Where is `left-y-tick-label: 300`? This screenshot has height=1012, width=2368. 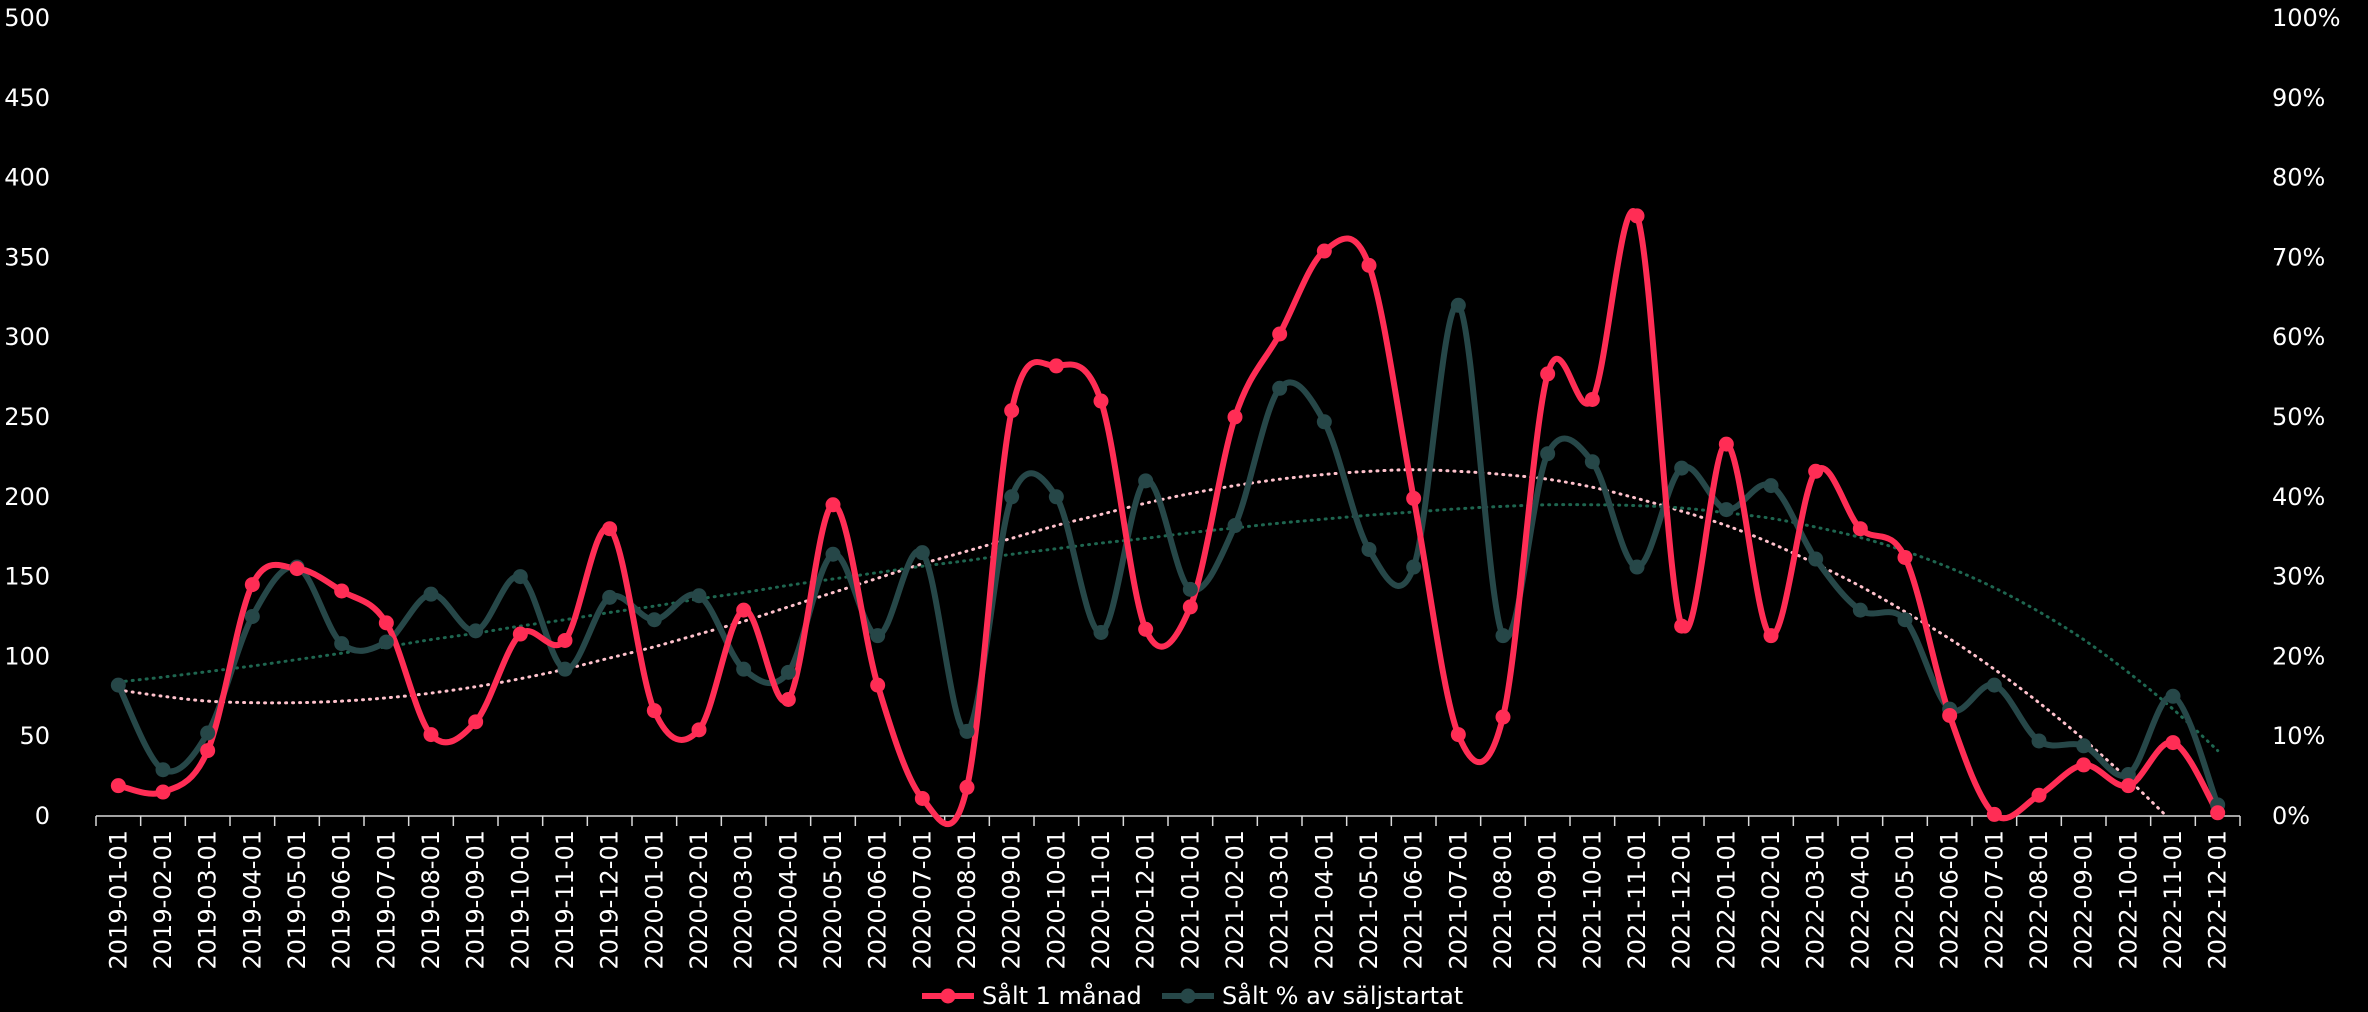 left-y-tick-label: 300 is located at coordinates (27, 337).